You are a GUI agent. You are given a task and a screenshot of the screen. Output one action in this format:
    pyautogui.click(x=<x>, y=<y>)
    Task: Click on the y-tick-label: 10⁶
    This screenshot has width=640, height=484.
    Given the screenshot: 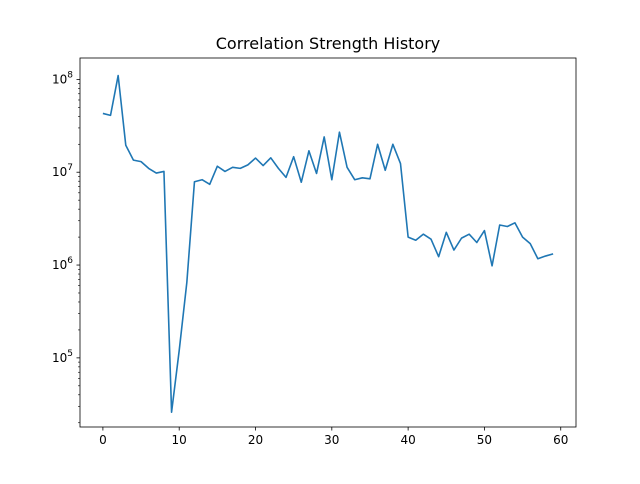 What is the action you would take?
    pyautogui.click(x=62, y=264)
    